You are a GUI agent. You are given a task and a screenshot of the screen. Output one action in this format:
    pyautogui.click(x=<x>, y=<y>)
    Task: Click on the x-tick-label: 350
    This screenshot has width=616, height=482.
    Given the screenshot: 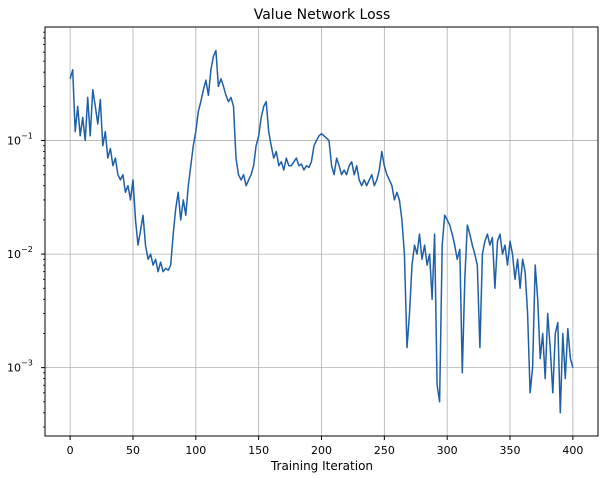 What is the action you would take?
    pyautogui.click(x=510, y=450)
    